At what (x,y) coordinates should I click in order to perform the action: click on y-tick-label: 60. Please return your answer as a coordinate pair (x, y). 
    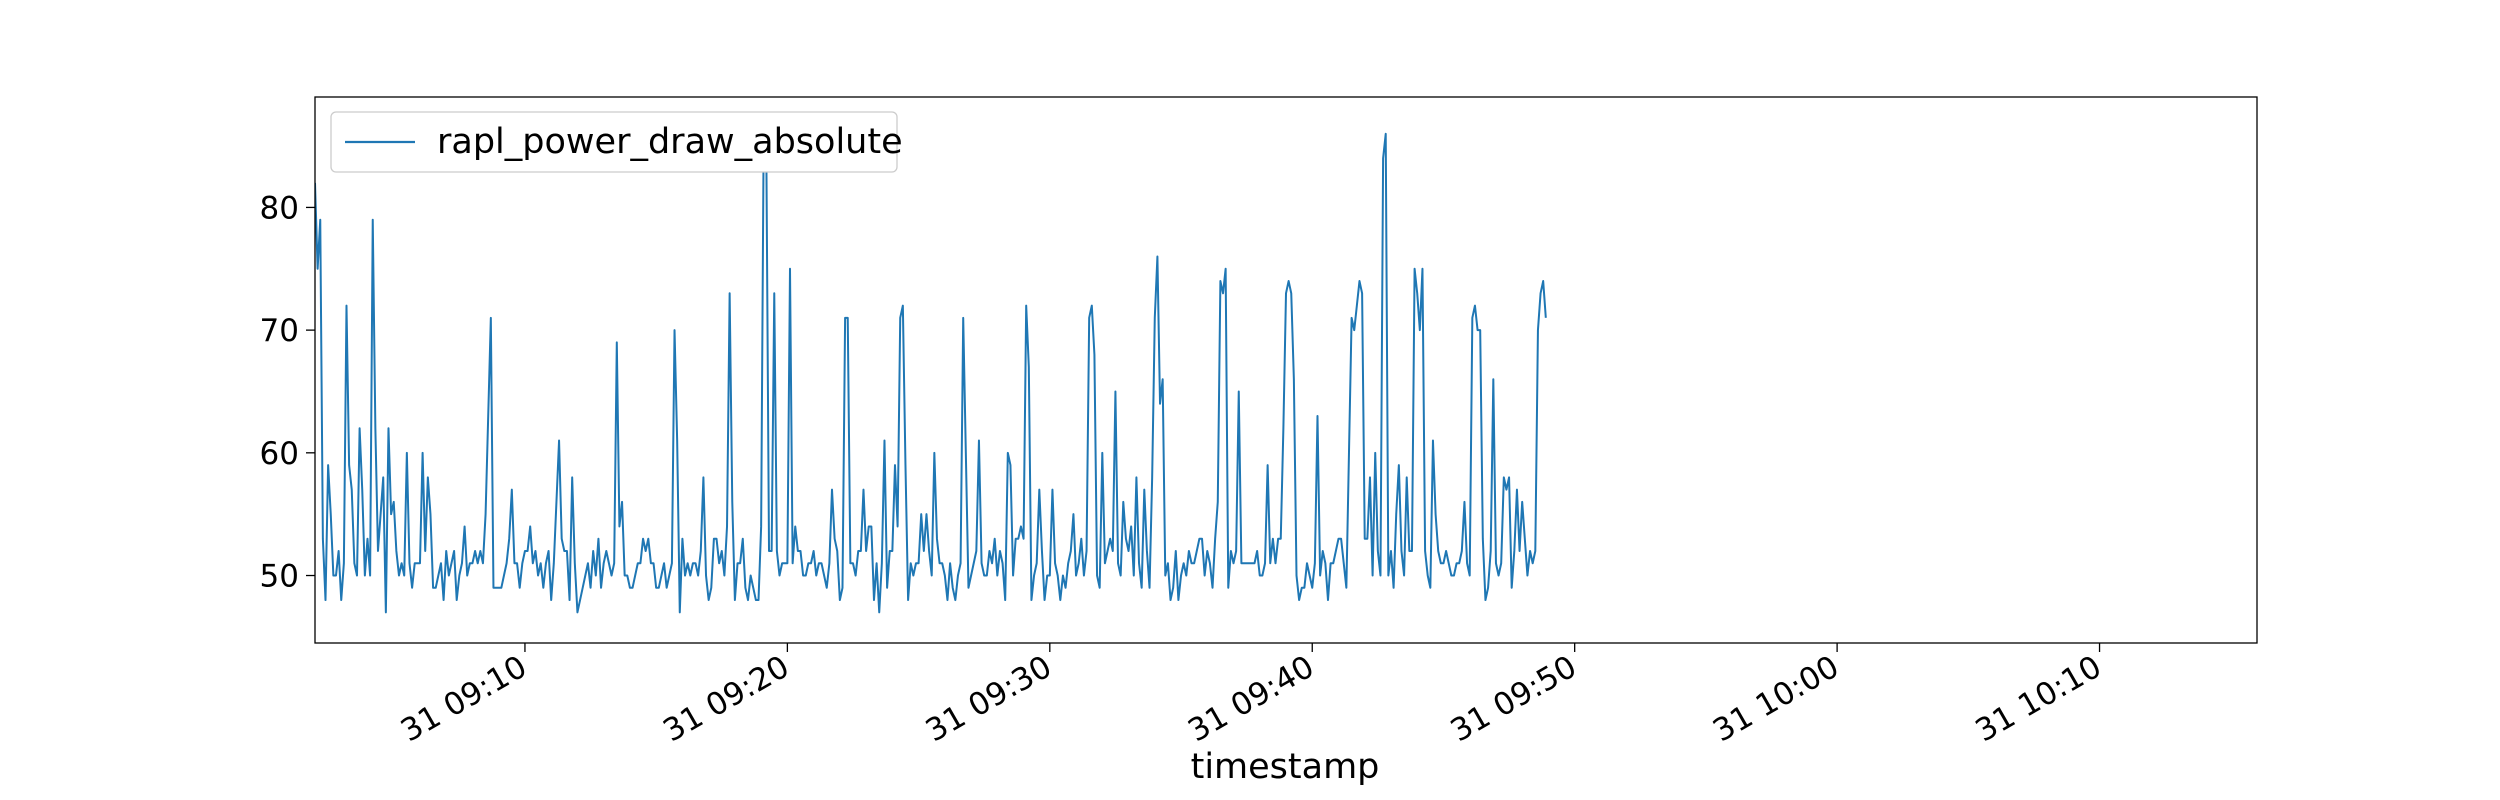
    Looking at the image, I should click on (279, 454).